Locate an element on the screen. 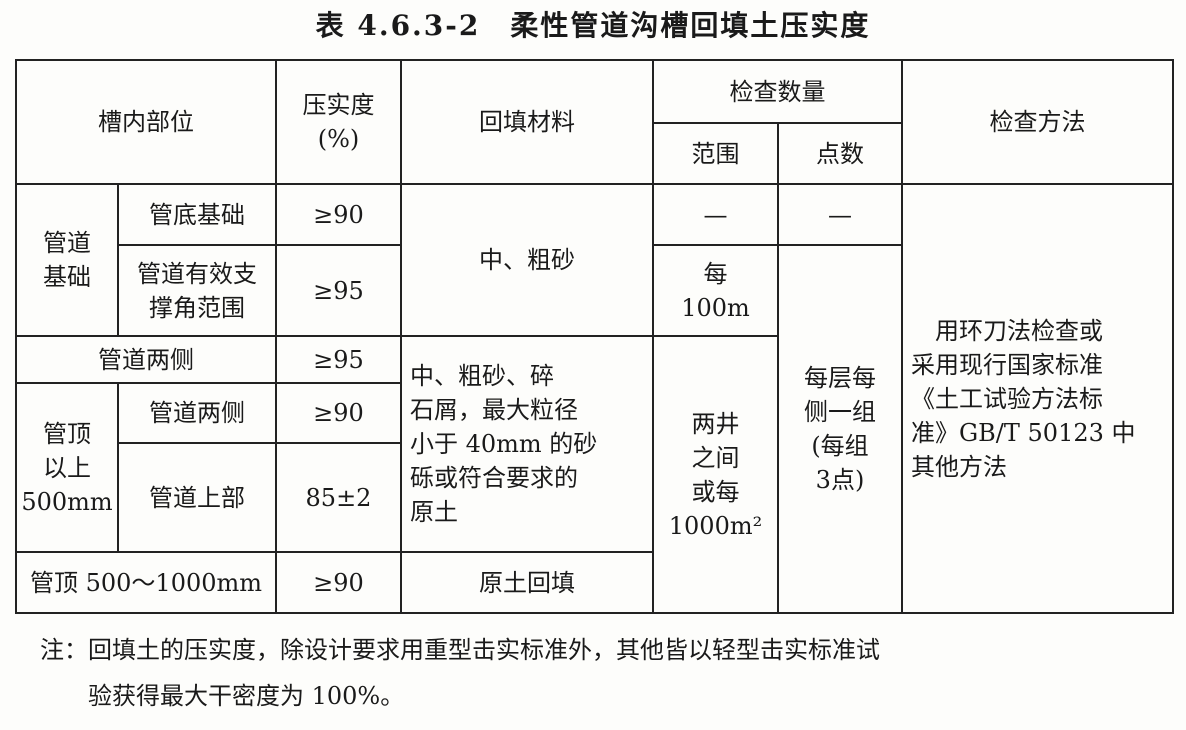  cell-base-bottom-value: ≥90 is located at coordinates (338, 214).